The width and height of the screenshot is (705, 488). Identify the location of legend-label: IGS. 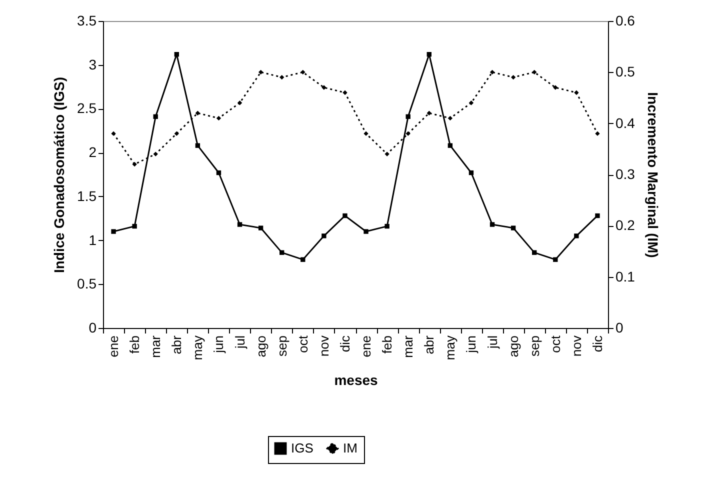
(302, 448).